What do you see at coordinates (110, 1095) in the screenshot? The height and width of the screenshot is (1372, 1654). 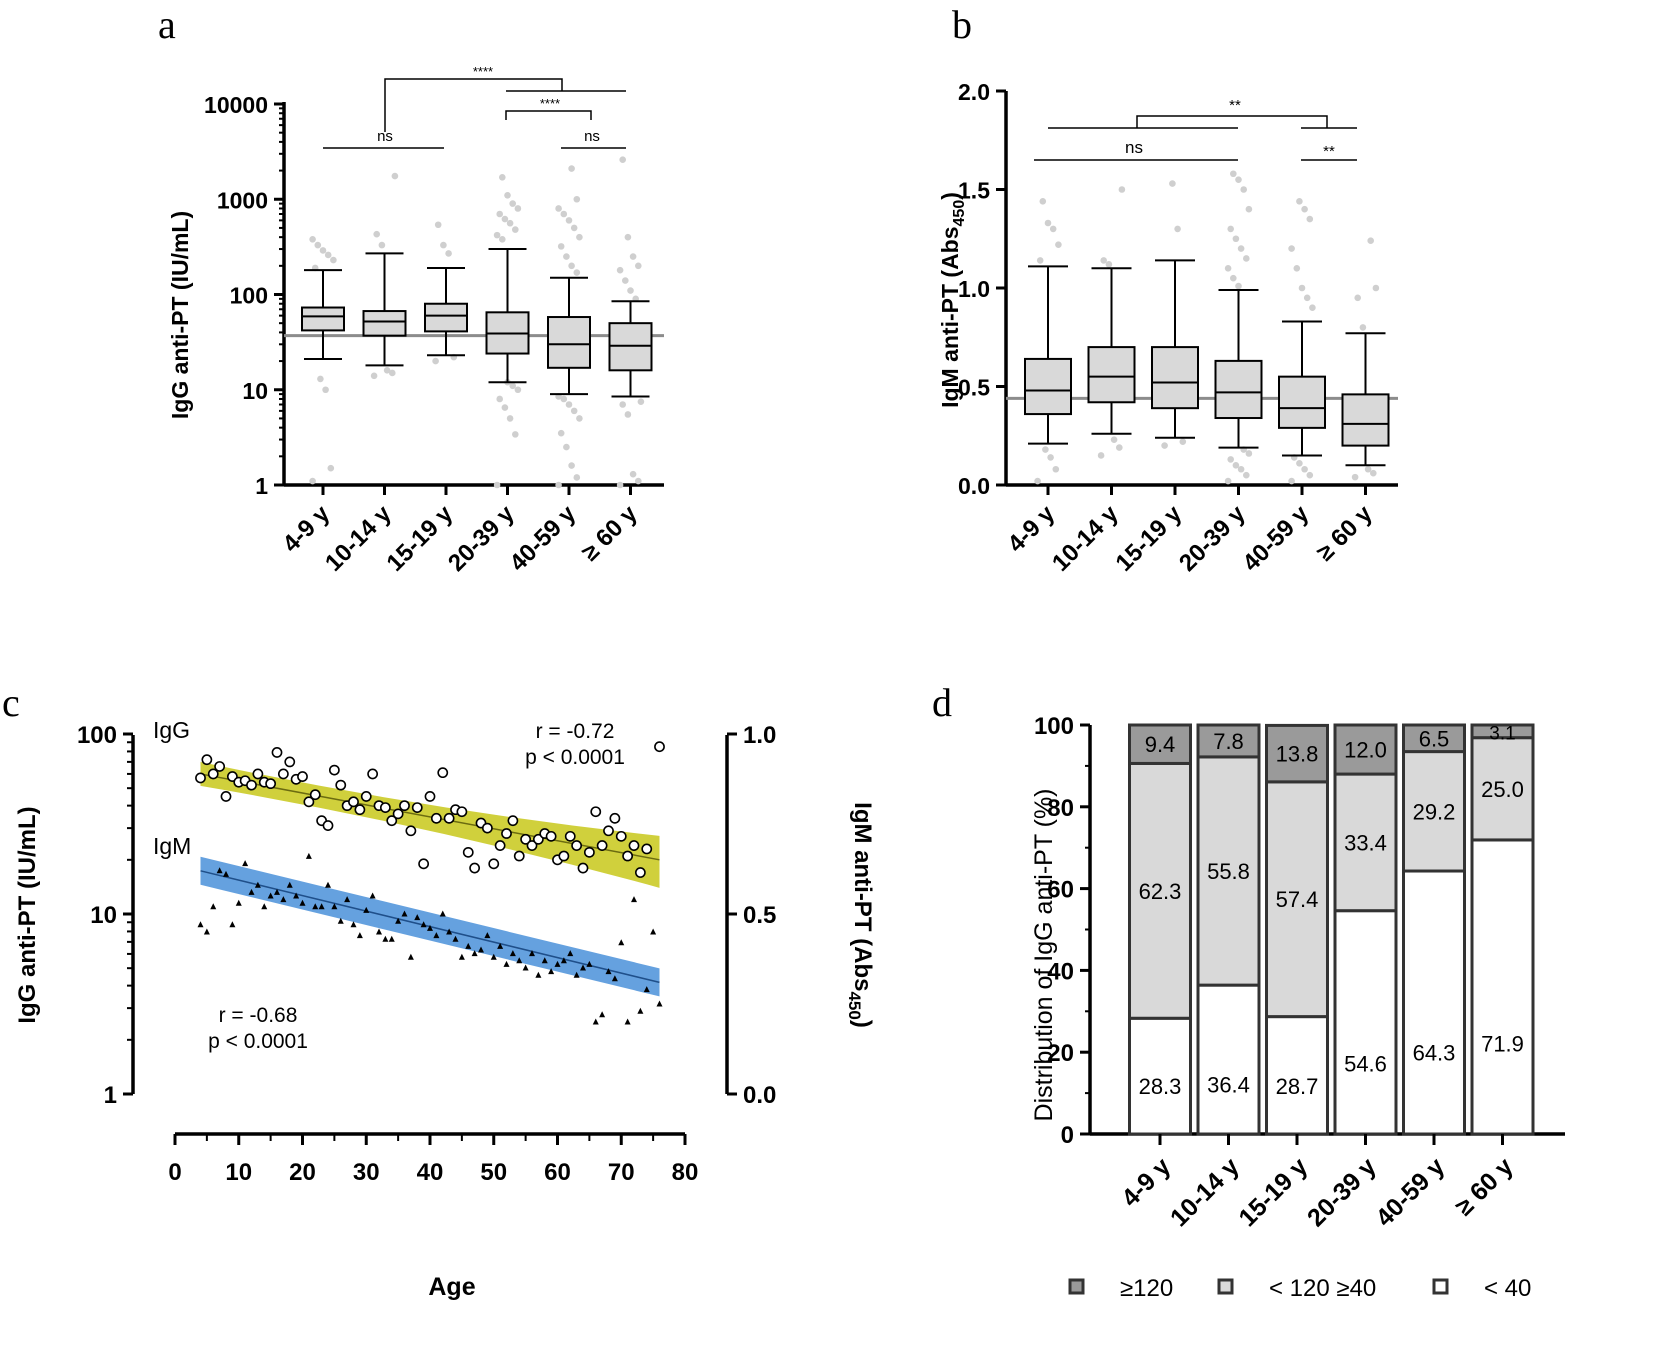 I see `panel-c-y-tick-label-left: 1` at bounding box center [110, 1095].